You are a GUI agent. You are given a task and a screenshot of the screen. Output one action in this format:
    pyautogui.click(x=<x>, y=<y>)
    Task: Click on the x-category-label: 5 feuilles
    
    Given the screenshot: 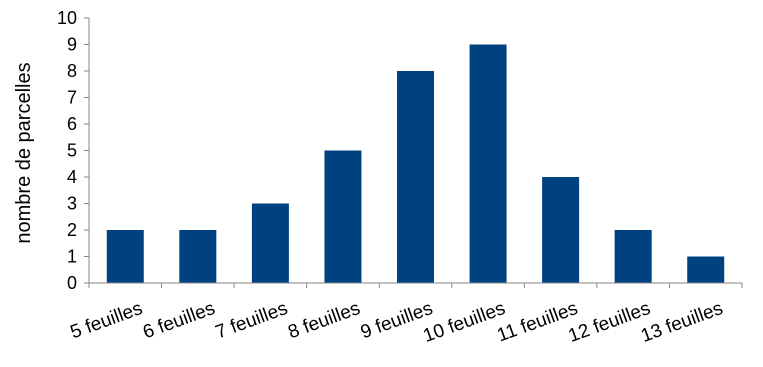 What is the action you would take?
    pyautogui.click(x=107, y=320)
    